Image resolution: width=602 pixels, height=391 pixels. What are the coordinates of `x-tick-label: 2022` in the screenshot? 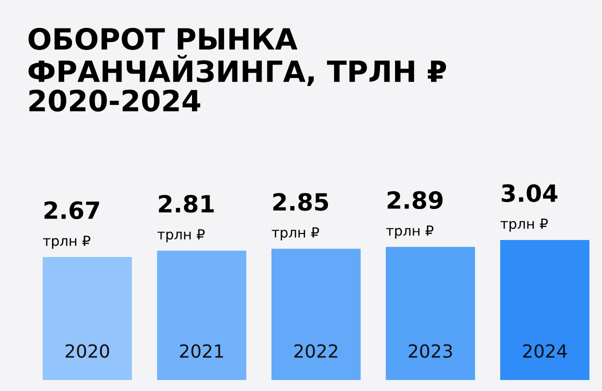 It's located at (316, 351).